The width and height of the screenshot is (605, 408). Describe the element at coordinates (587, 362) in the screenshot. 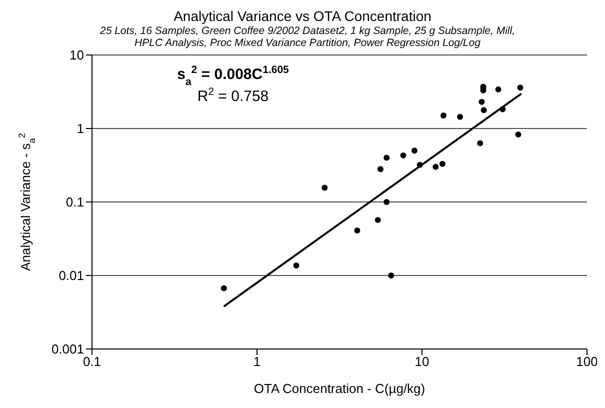

I see `x-tick-label: 100` at that location.